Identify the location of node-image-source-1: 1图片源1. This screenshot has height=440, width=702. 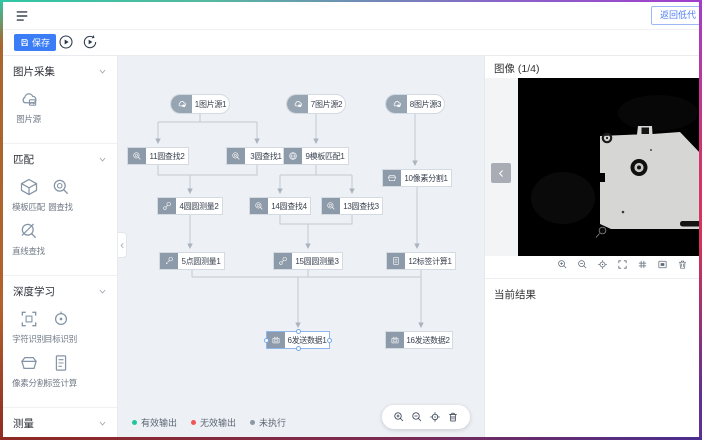
(200, 104).